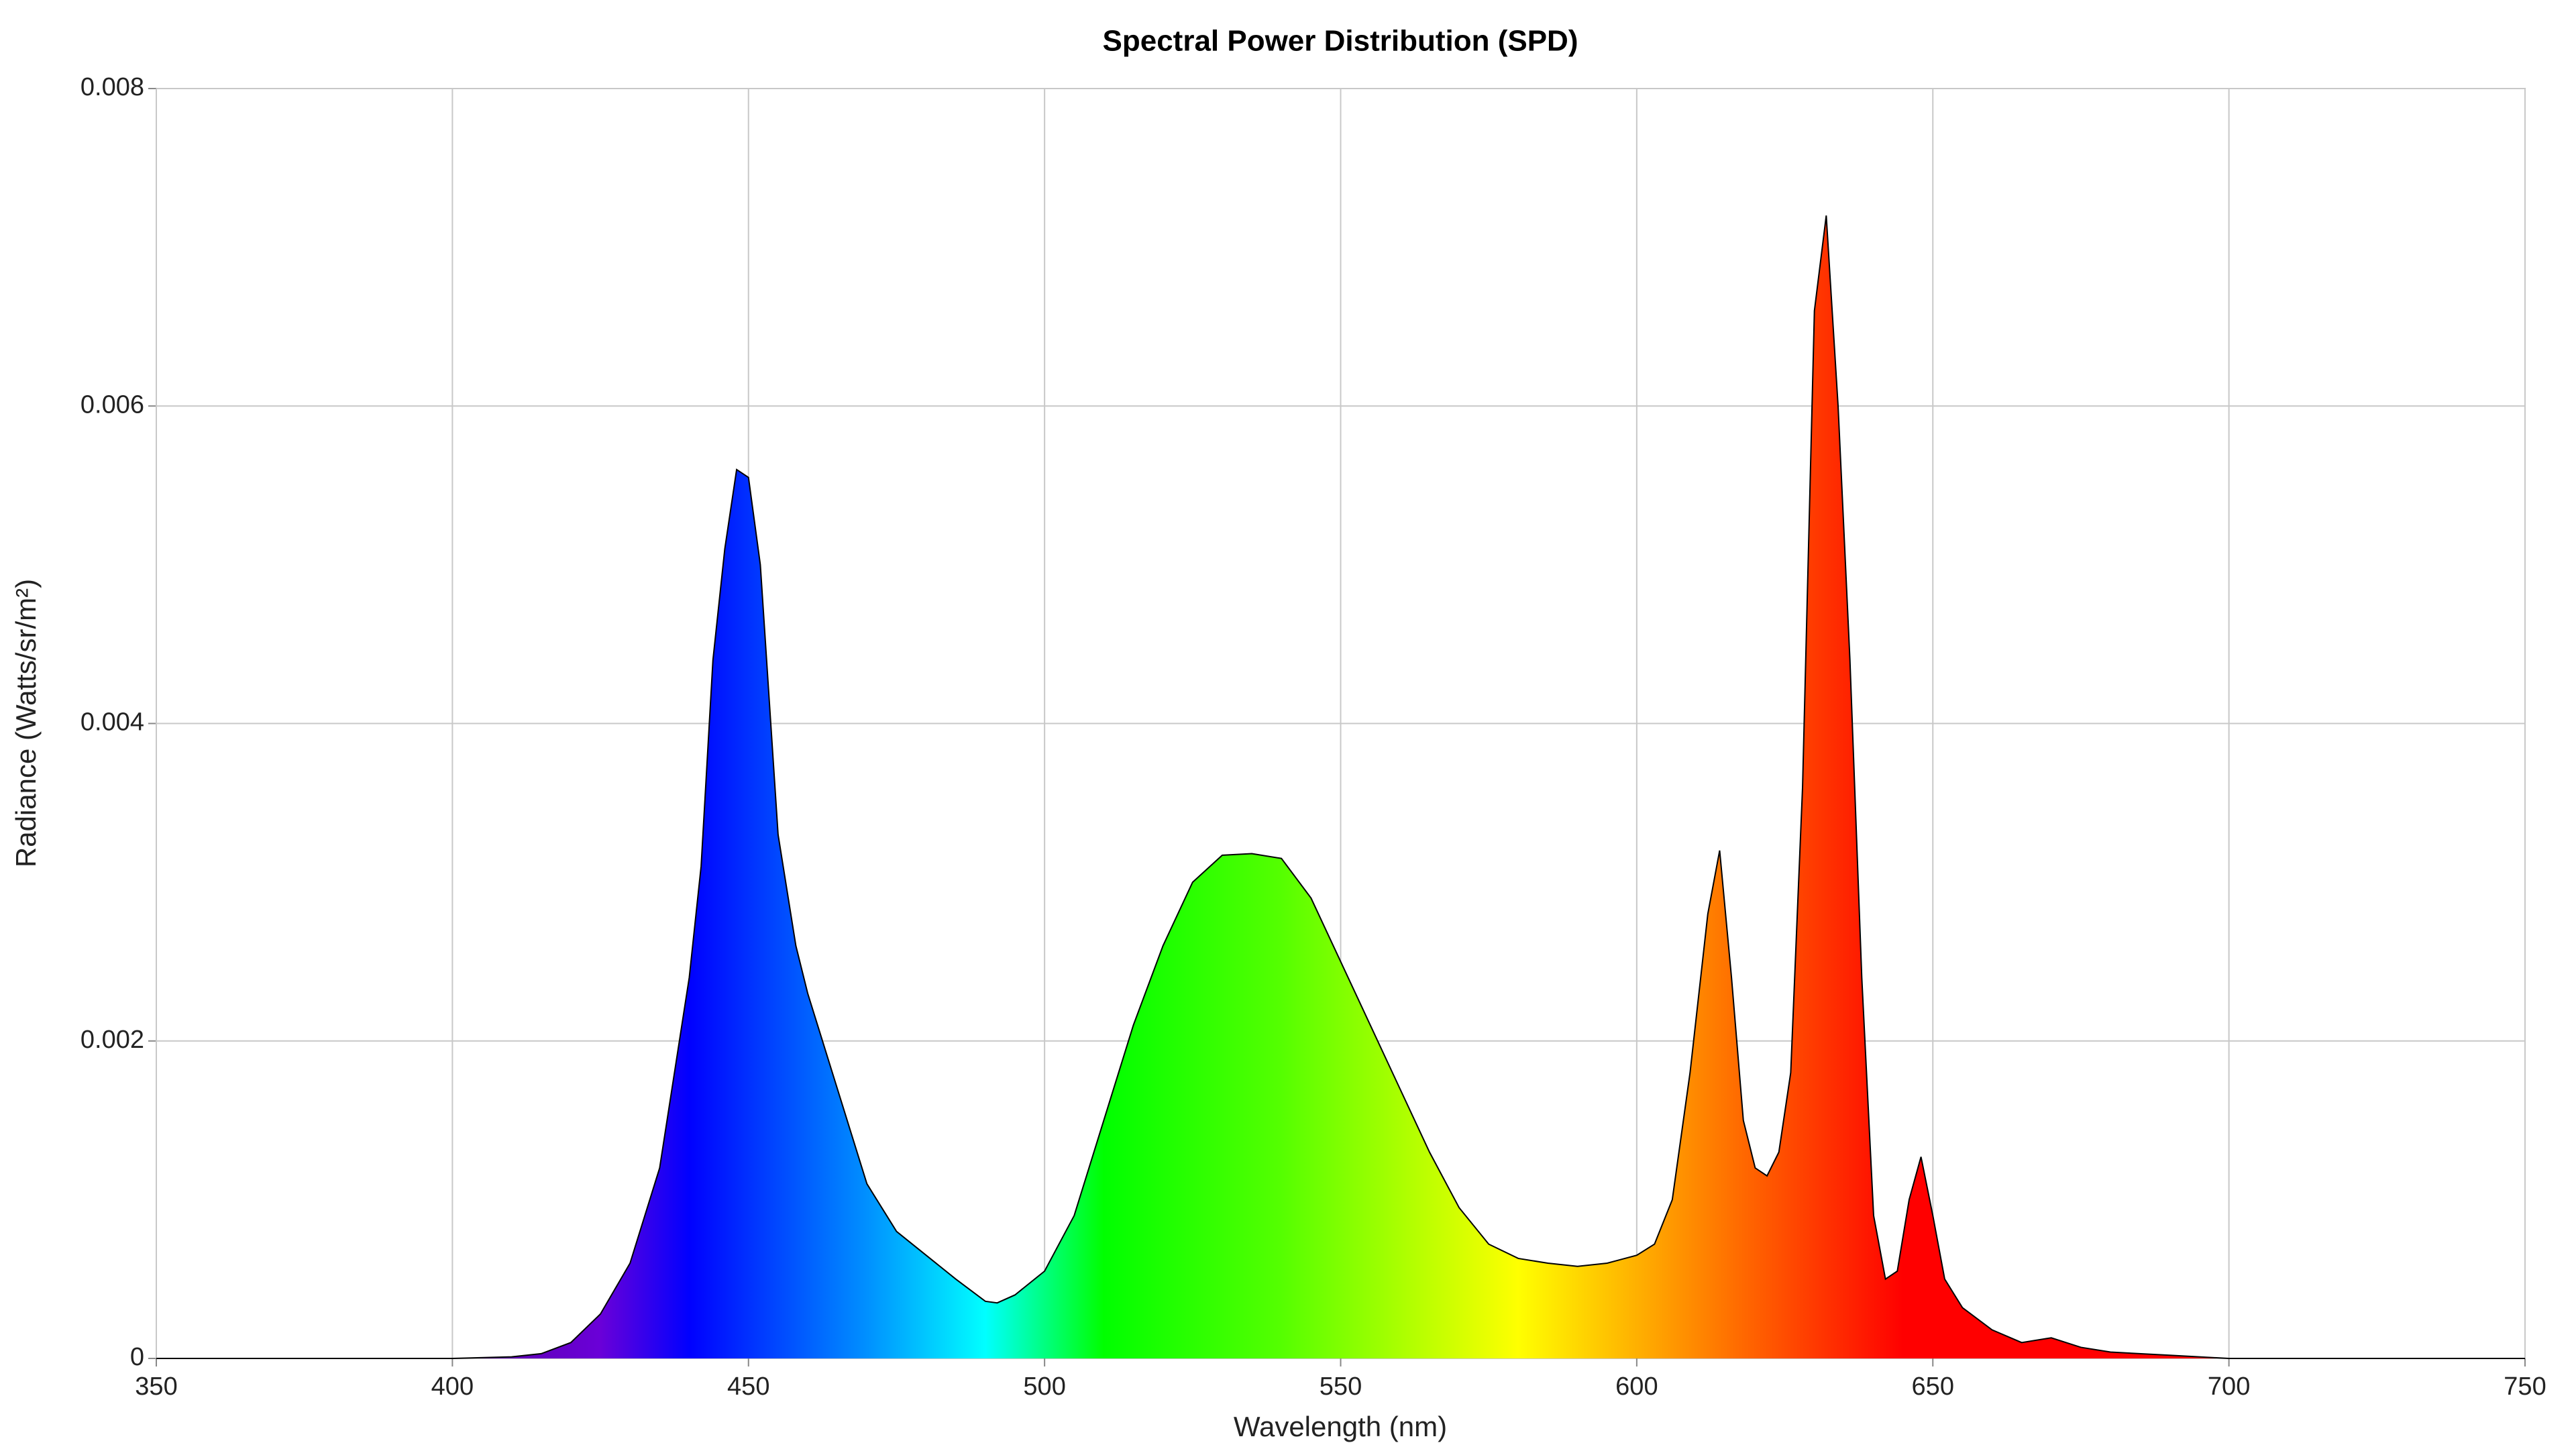 This screenshot has width=2576, height=1449. Describe the element at coordinates (1341, 1387) in the screenshot. I see `x-tick-label: 550` at that location.